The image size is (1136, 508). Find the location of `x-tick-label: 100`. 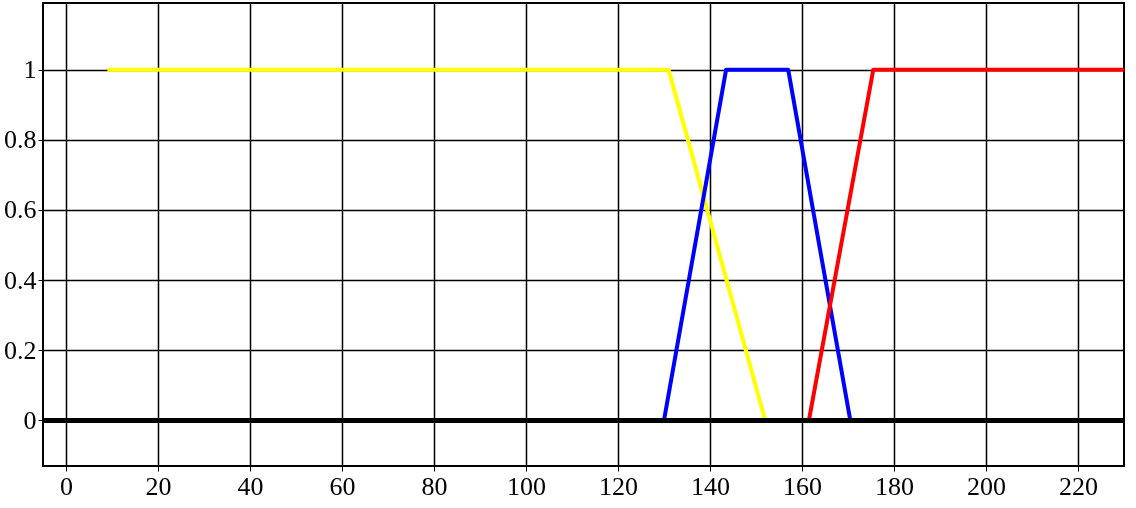

x-tick-label: 100 is located at coordinates (526, 486).